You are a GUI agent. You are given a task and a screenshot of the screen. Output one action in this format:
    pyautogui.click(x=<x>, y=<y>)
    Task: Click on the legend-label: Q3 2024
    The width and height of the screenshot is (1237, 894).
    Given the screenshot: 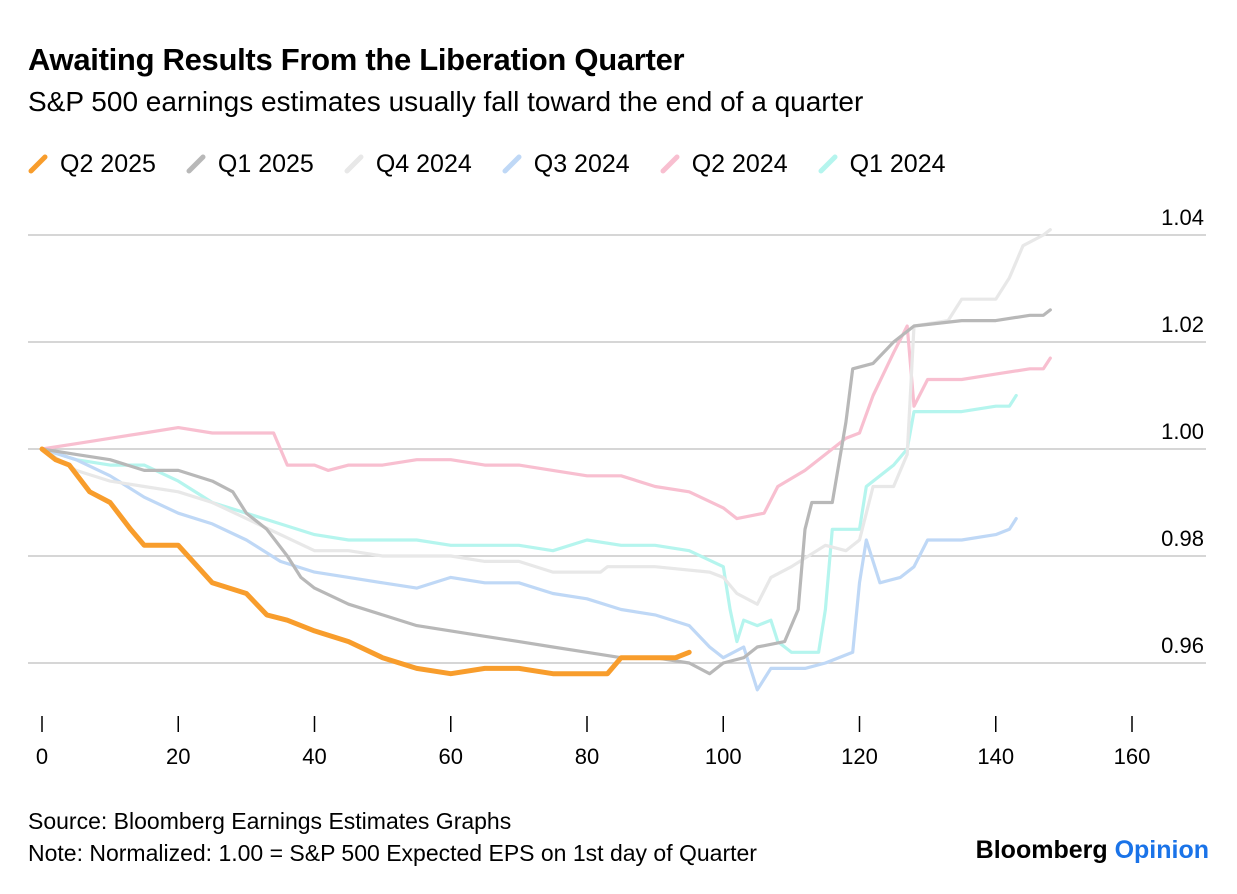 What is the action you would take?
    pyautogui.click(x=581, y=163)
    